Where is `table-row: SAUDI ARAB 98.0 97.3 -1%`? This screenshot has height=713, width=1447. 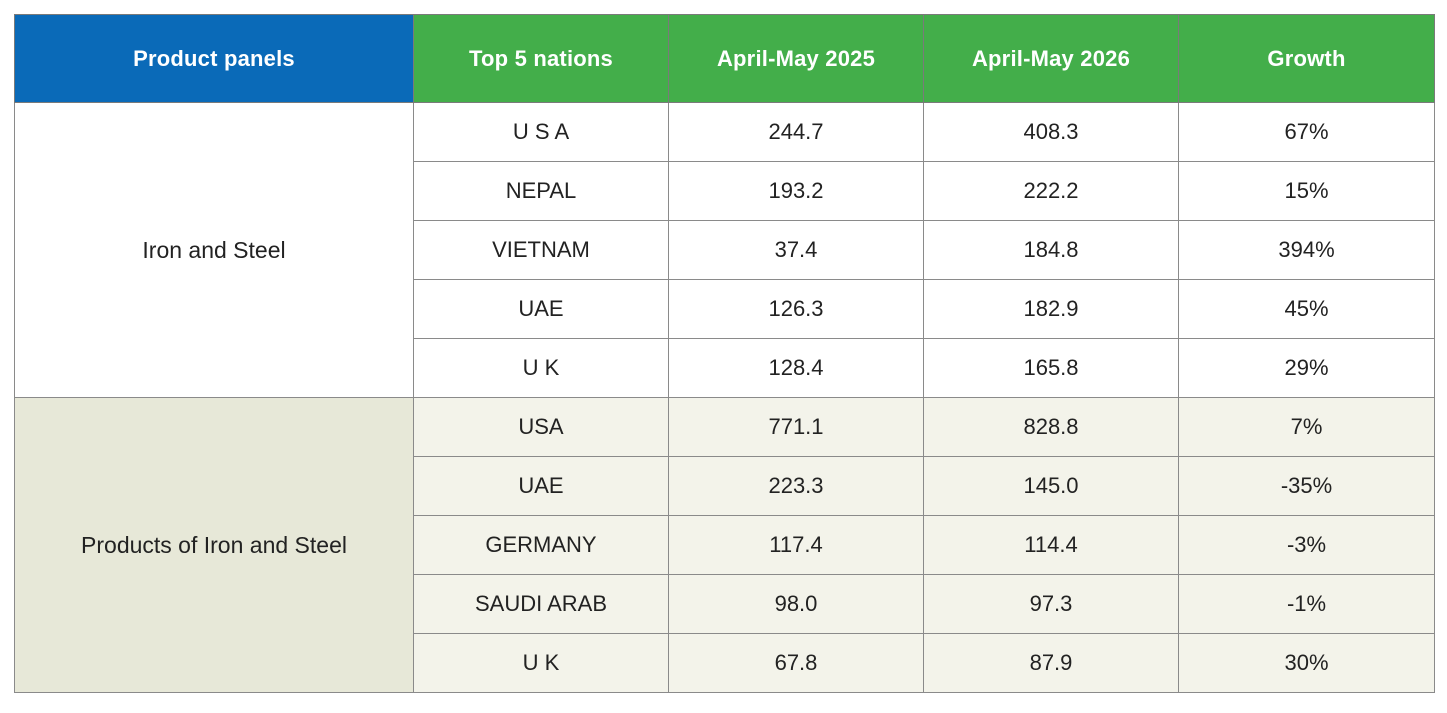
table-row: SAUDI ARAB 98.0 97.3 -1% is located at coordinates (725, 604).